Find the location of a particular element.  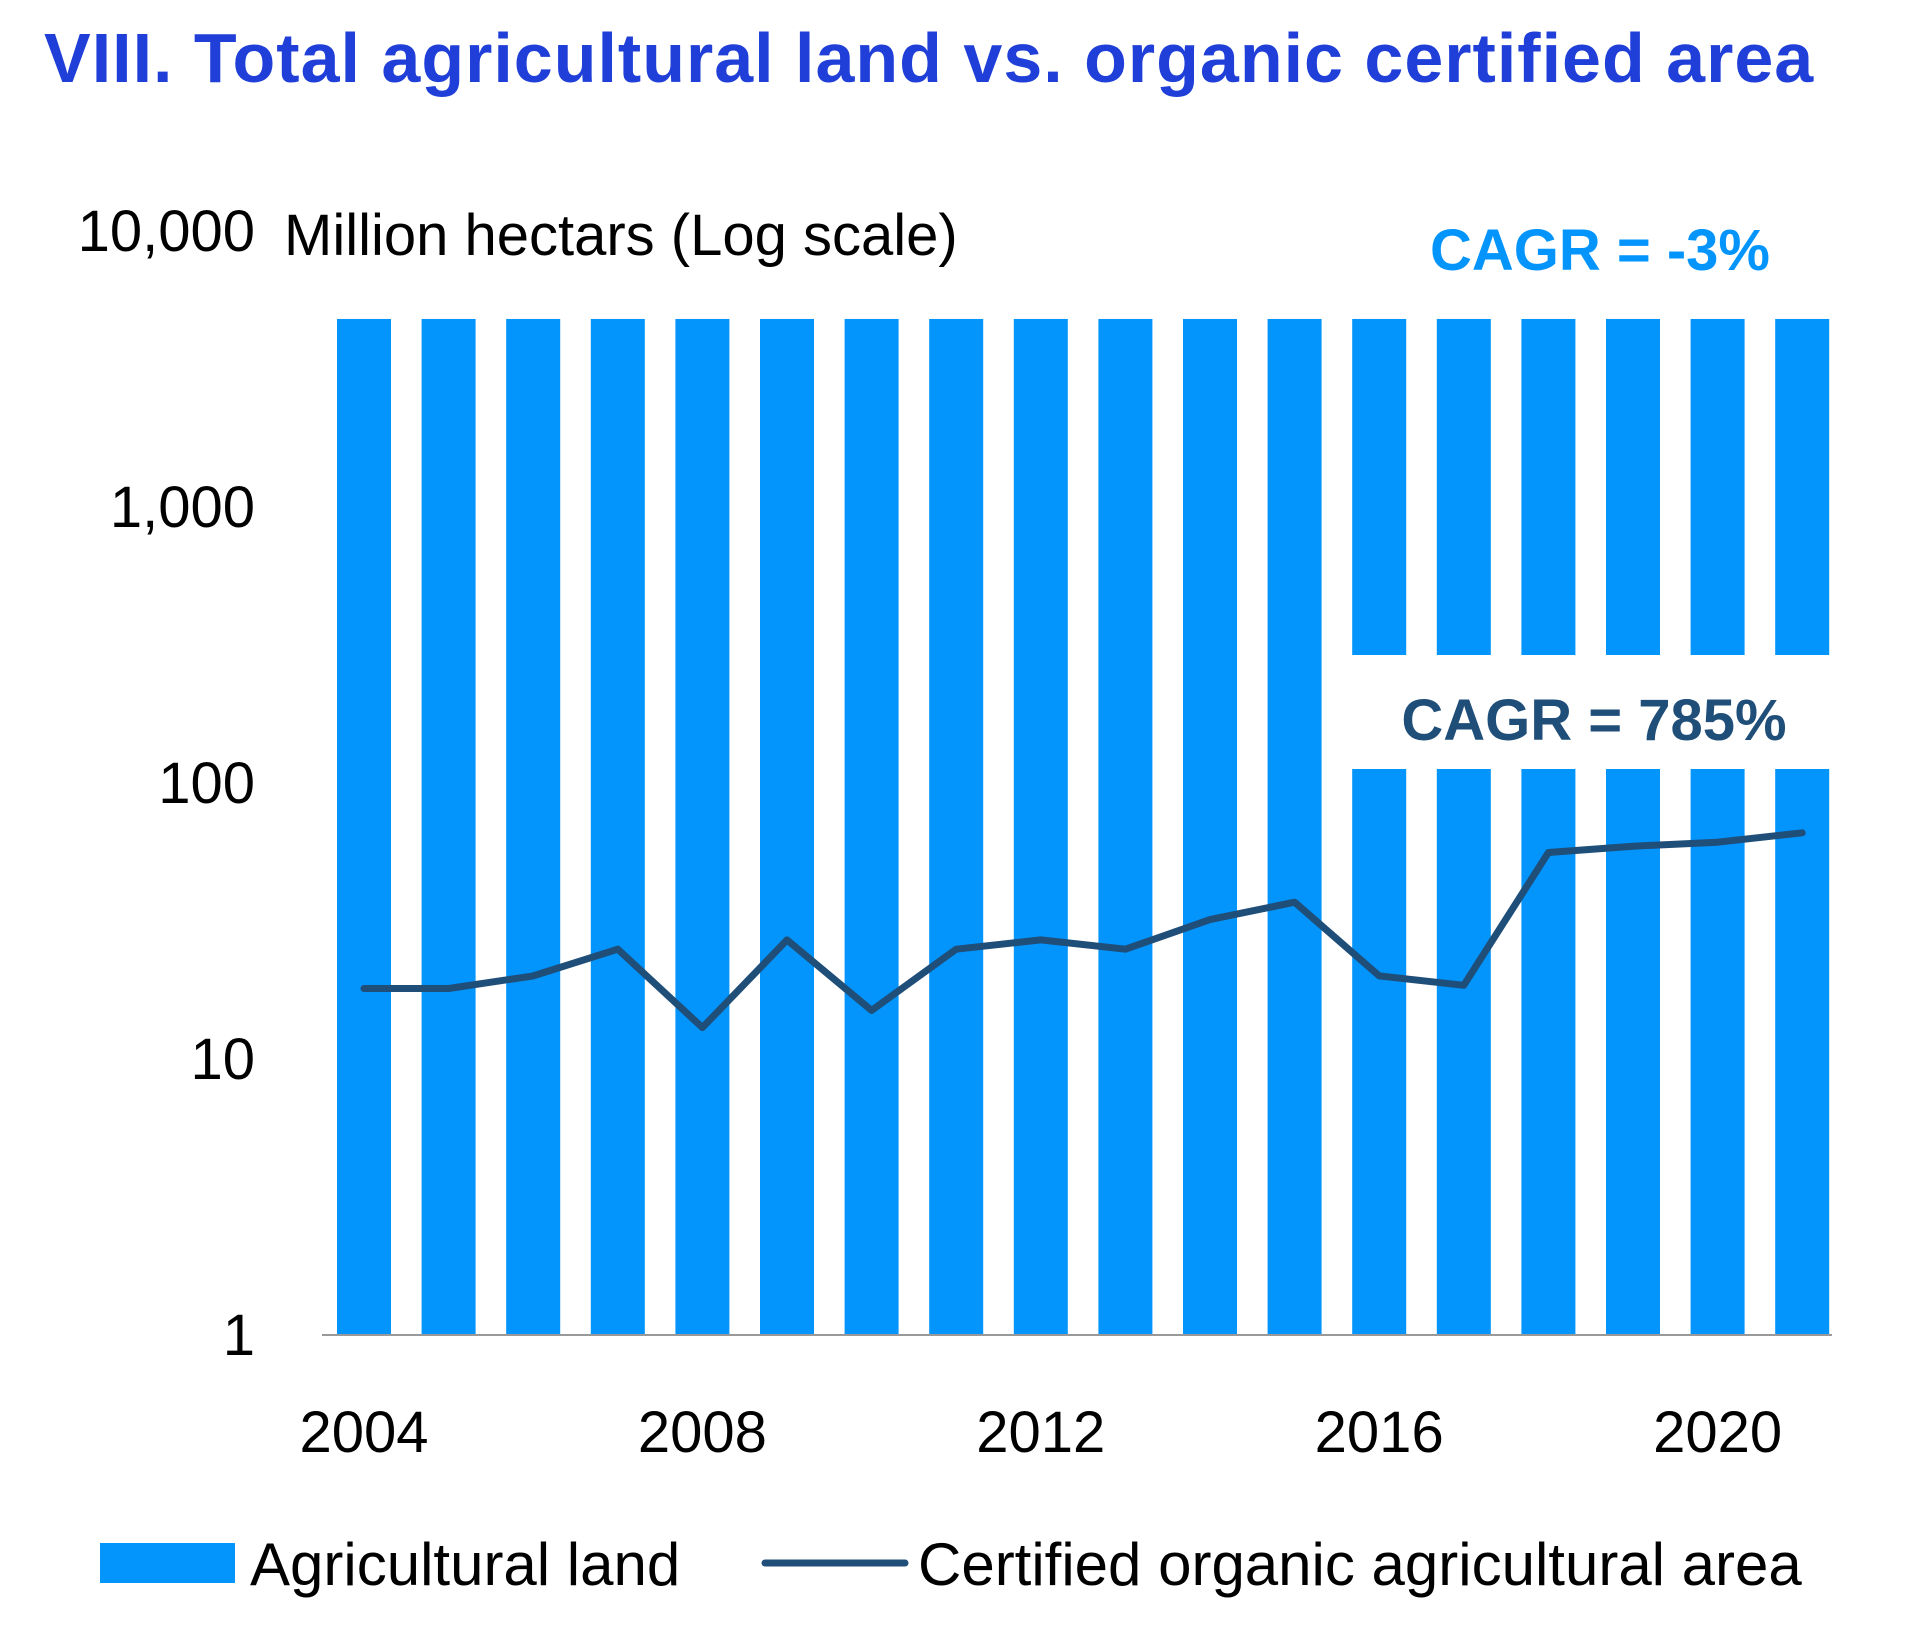

bar-2006 is located at coordinates (533, 826).